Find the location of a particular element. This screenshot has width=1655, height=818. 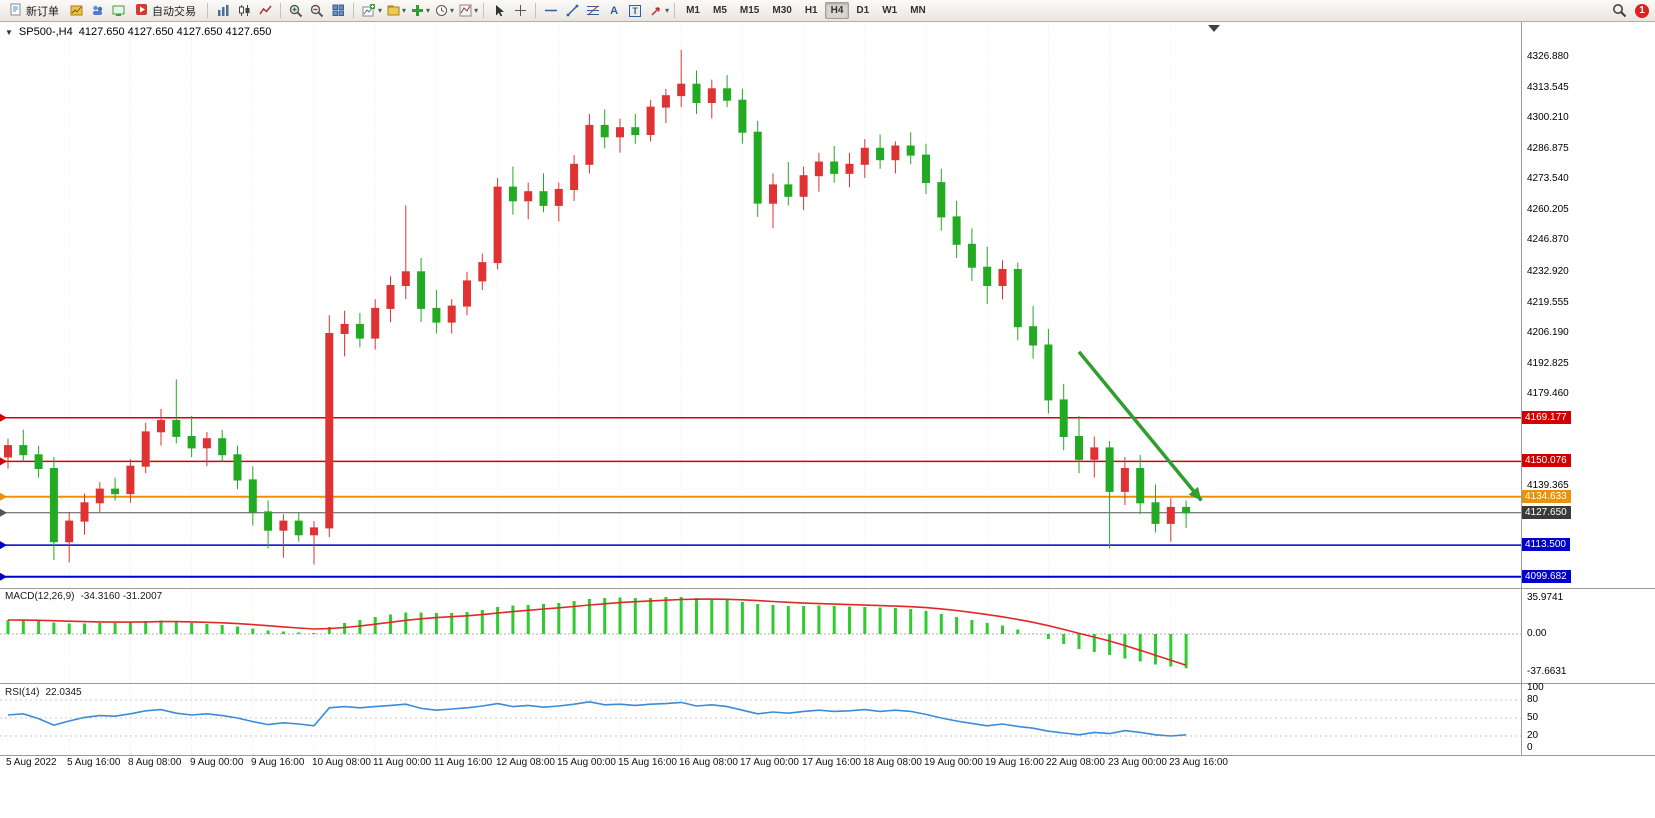

chart-shift-marker-icon is located at coordinates (1214, 28).